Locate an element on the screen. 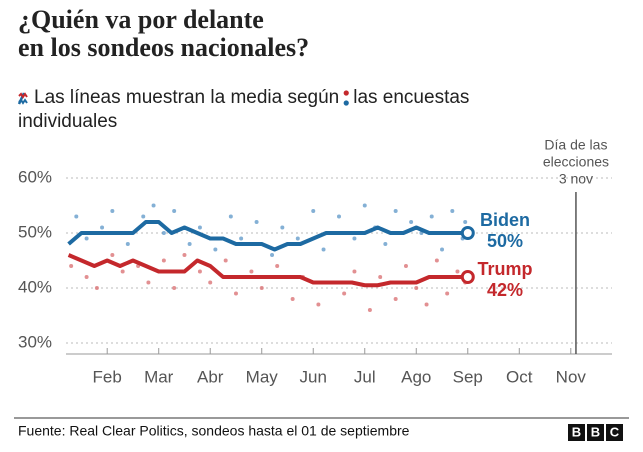 The height and width of the screenshot is (452, 643). dot-legend-icon is located at coordinates (346, 98).